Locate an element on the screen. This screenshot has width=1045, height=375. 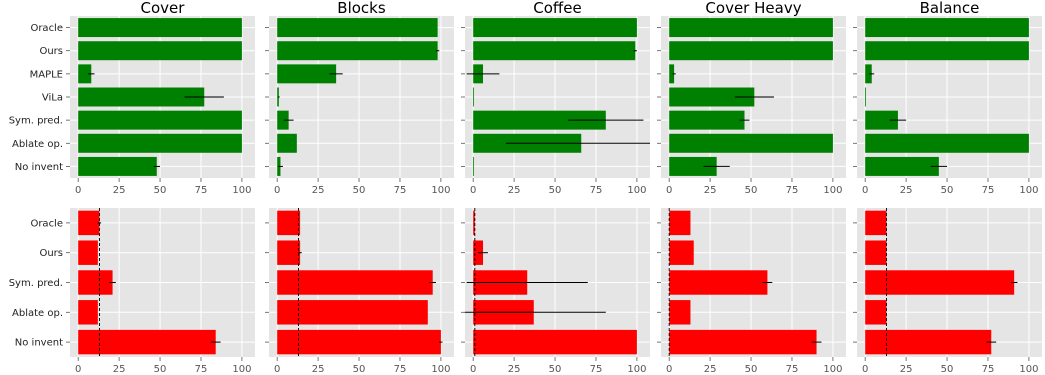
subplot-1-1: 0 25 50 75 100 is located at coordinates (359, 291).